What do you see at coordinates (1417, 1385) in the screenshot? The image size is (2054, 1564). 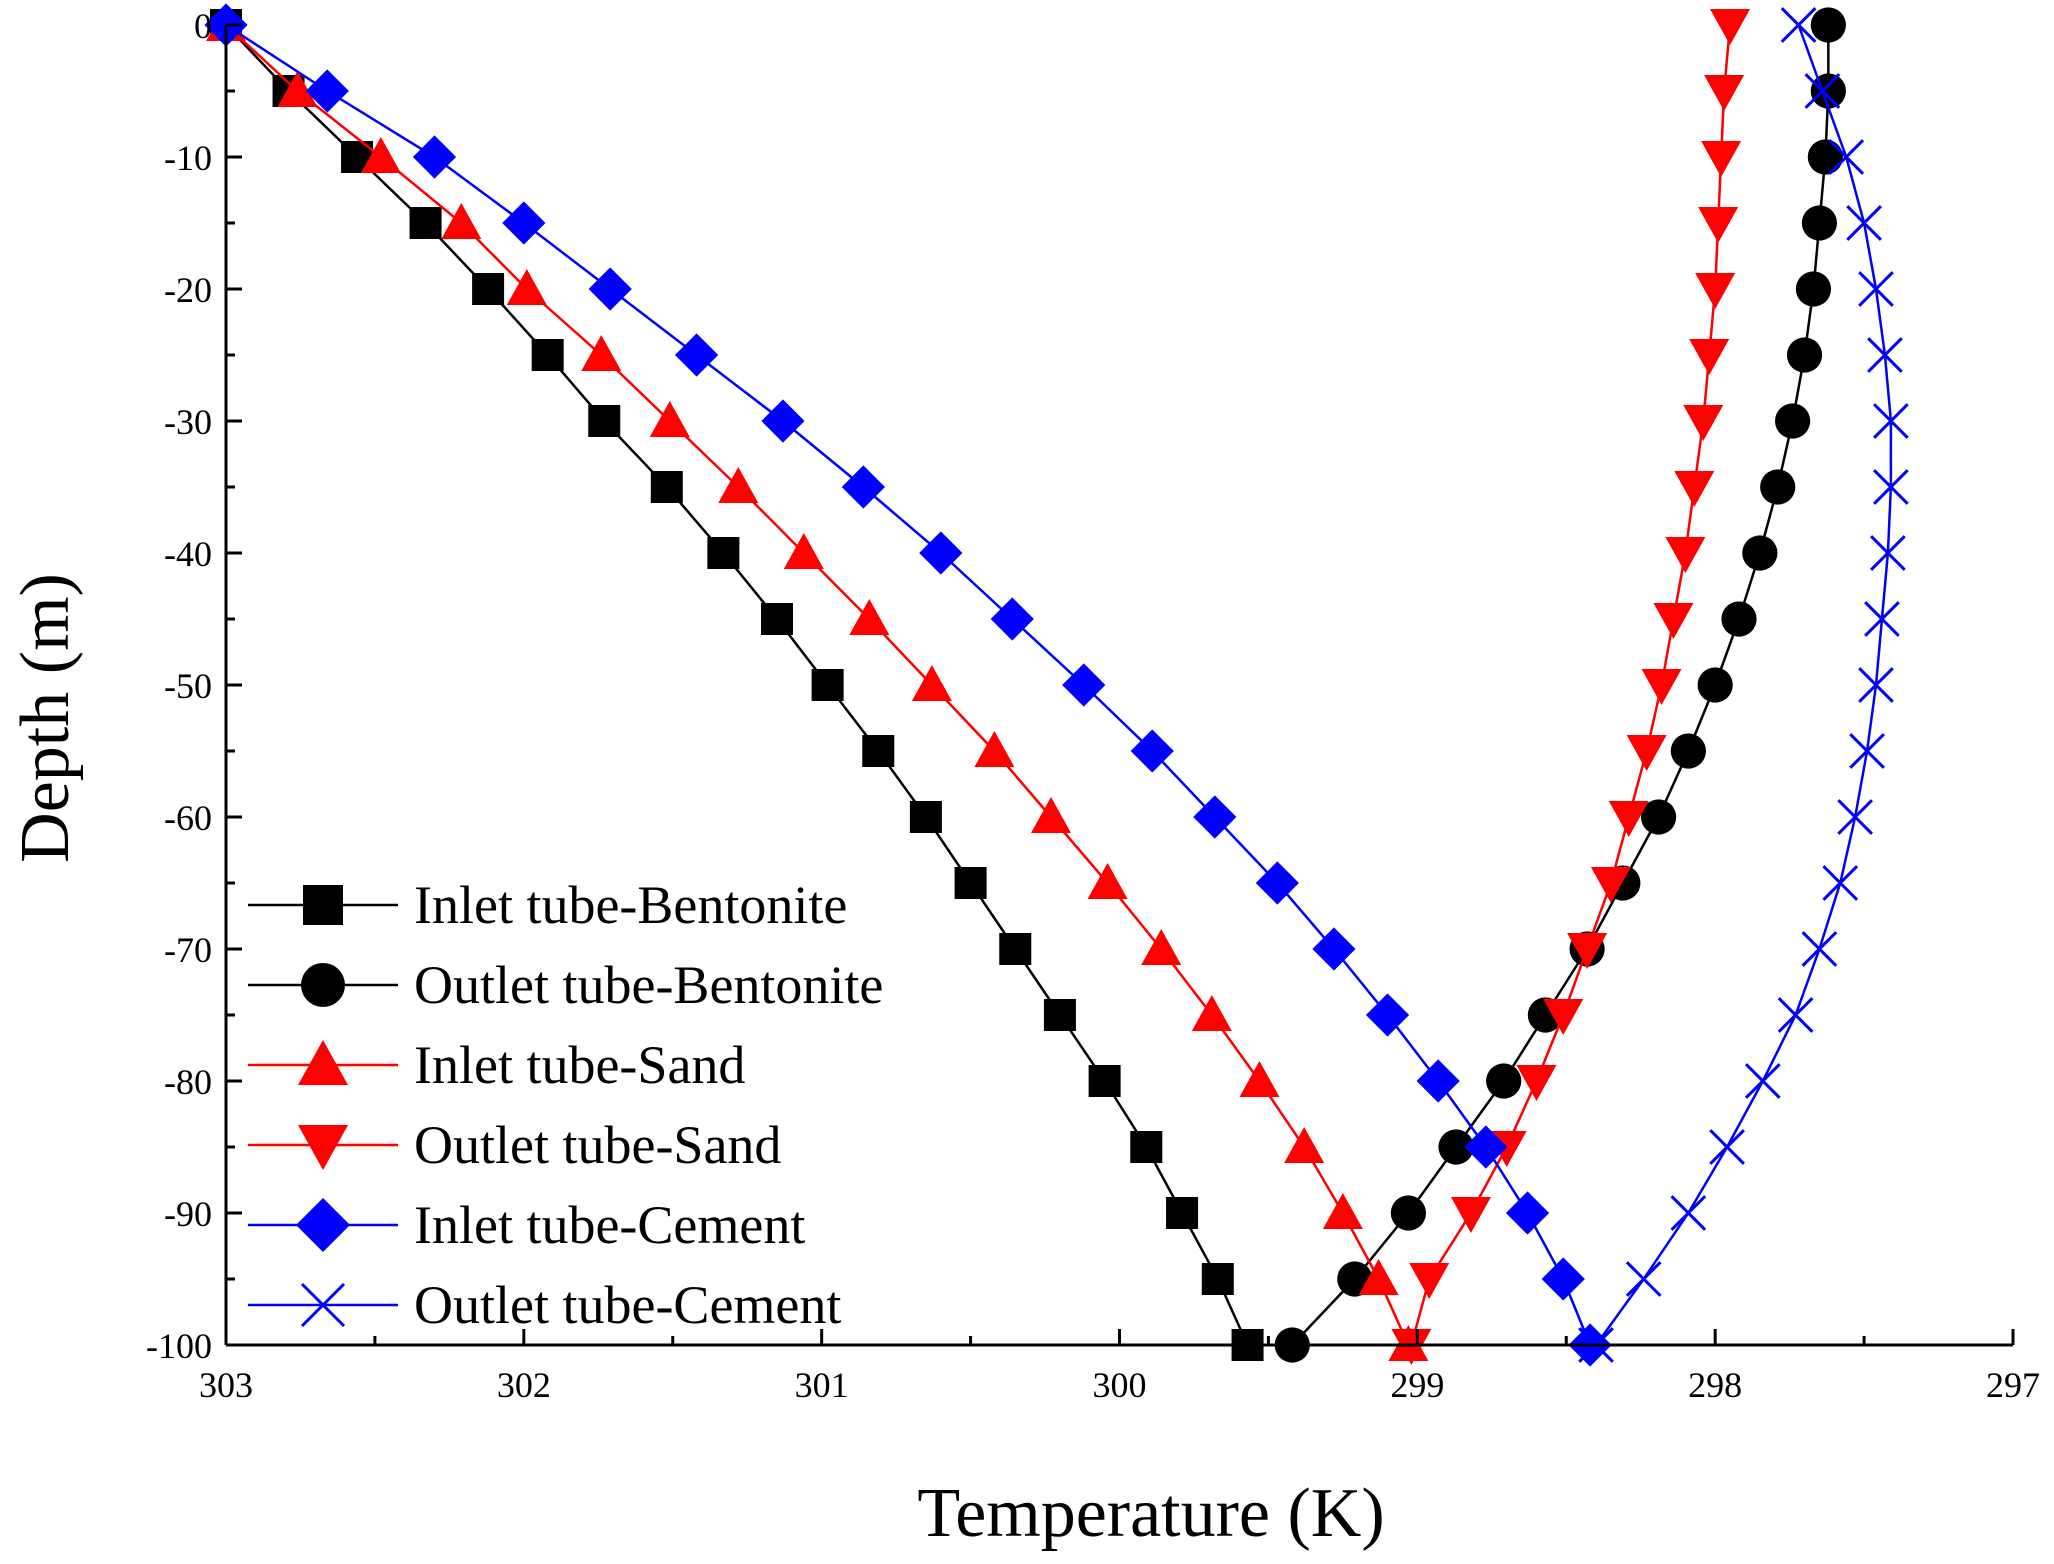 I see `x-tick-label: 299` at bounding box center [1417, 1385].